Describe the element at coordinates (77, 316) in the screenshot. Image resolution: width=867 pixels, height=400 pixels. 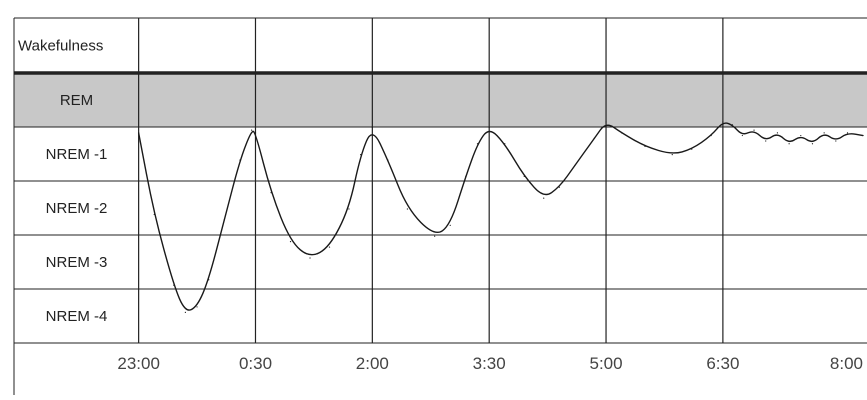
I see `y-tick-label: NREM -4` at that location.